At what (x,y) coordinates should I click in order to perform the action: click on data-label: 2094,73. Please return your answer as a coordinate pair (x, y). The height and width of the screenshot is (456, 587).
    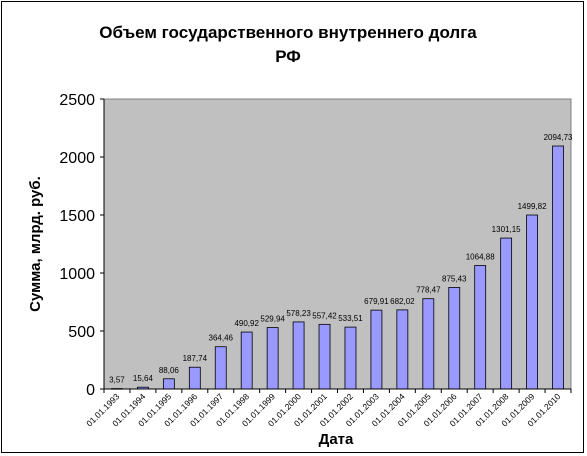
    Looking at the image, I should click on (558, 137).